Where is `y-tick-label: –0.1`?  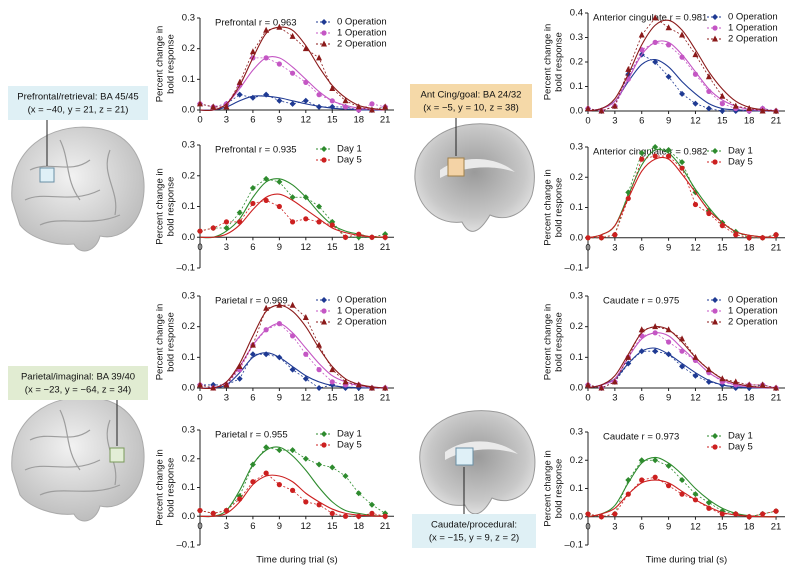
y-tick-label: –0.1 is located at coordinates (186, 268).